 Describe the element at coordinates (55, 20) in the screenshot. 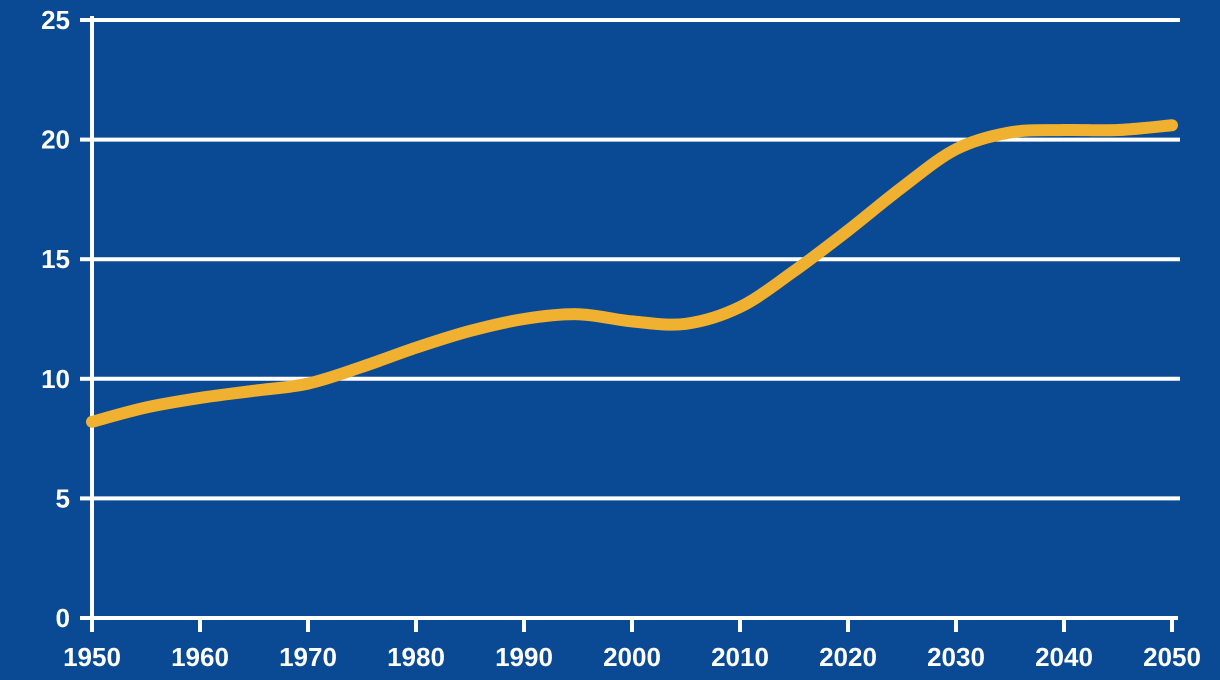

I see `y-tick-label-25: 25` at that location.